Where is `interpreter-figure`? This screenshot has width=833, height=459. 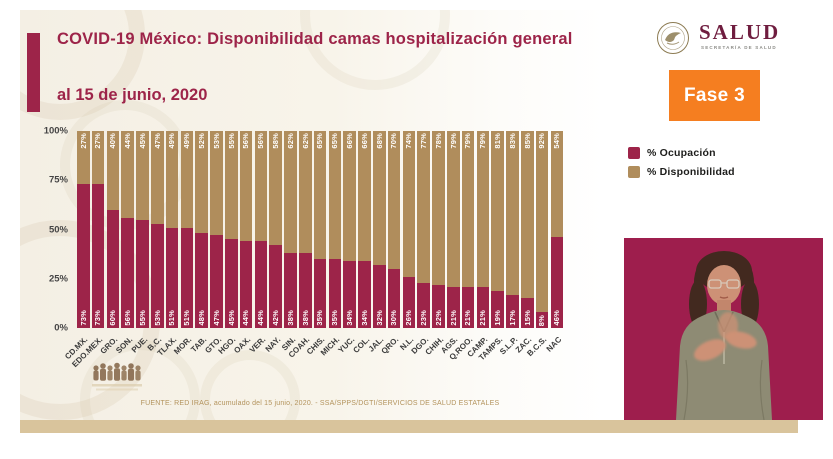 interpreter-figure is located at coordinates (723, 329).